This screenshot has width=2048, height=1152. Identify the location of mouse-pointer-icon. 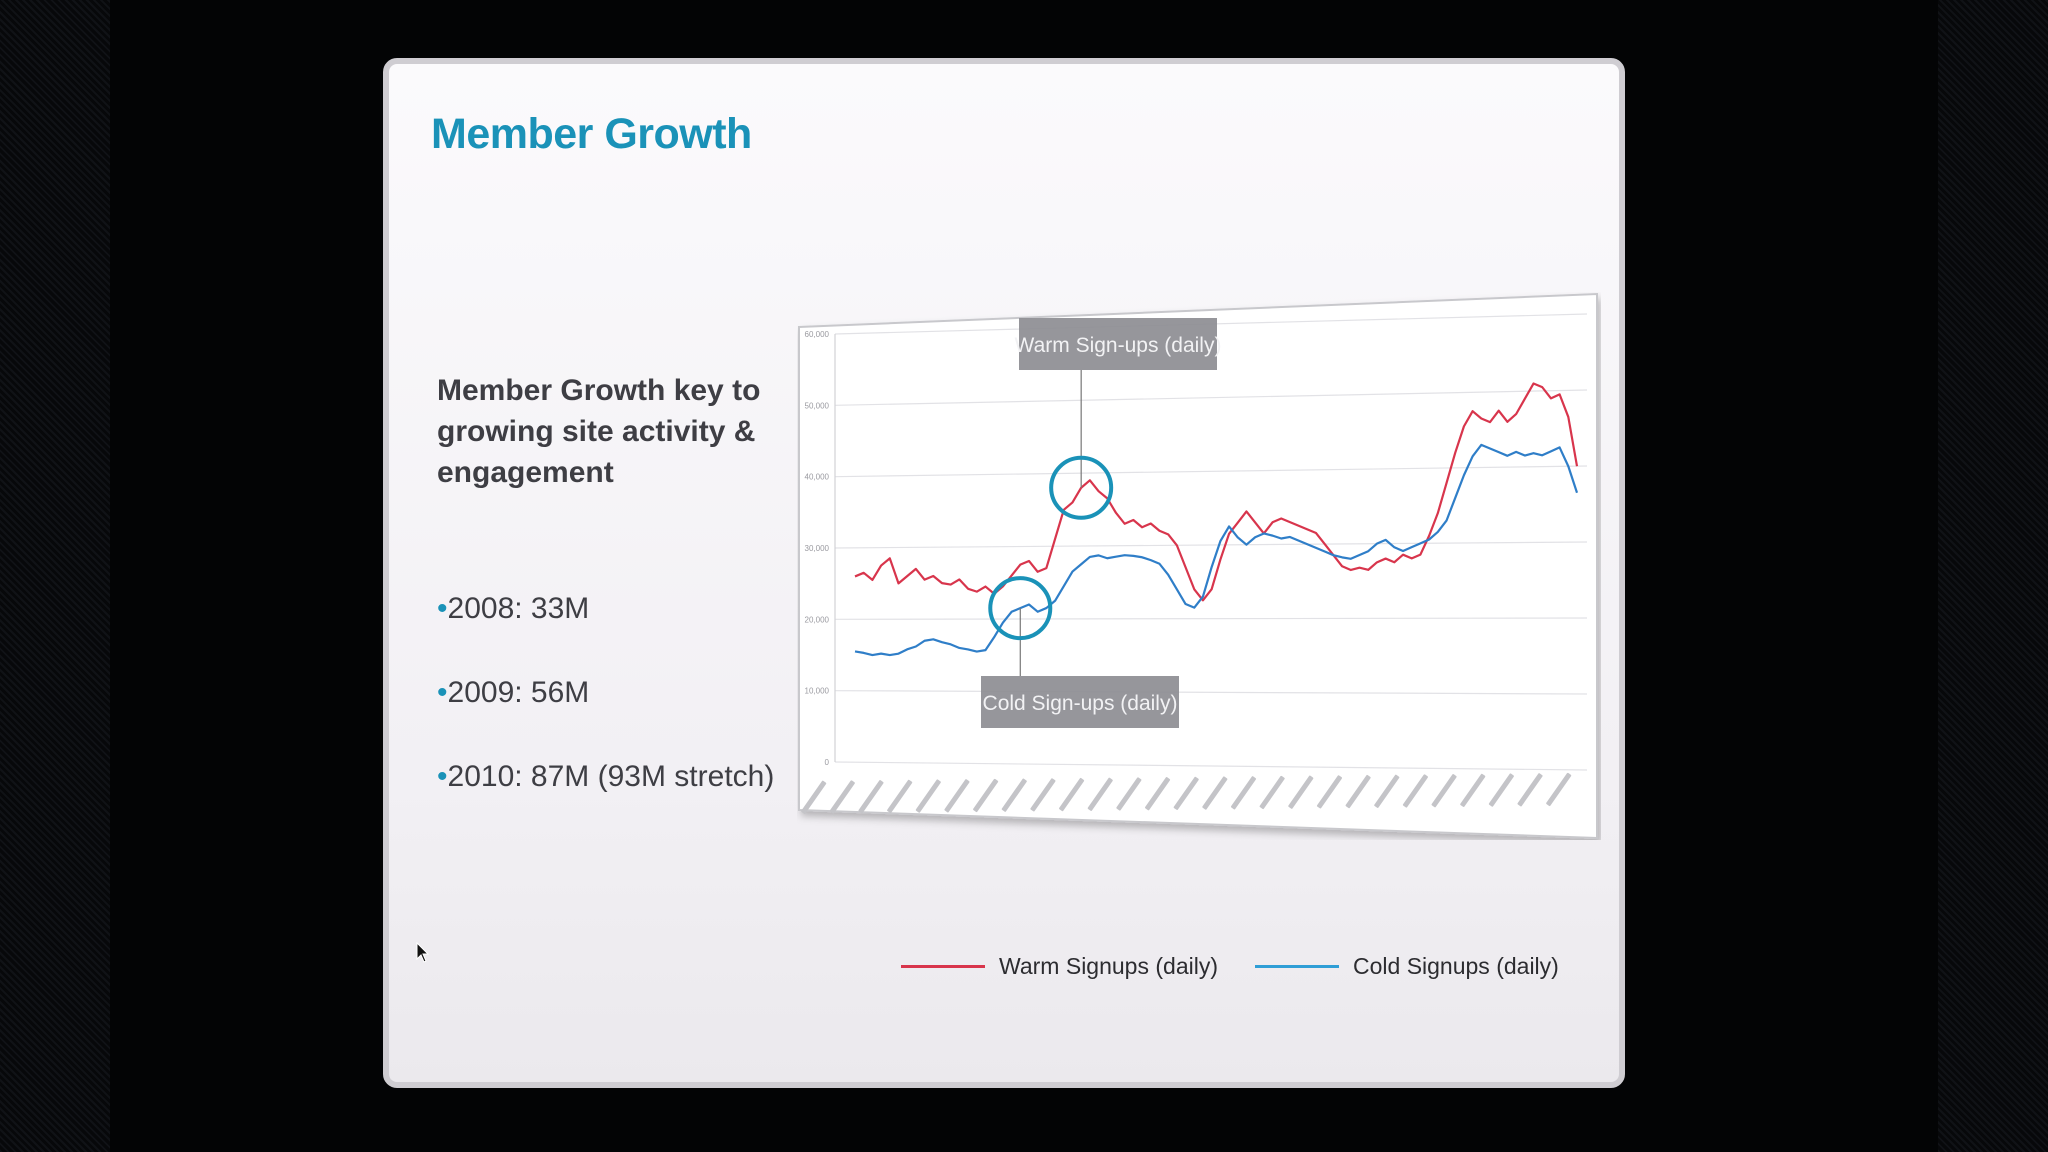
(423, 952).